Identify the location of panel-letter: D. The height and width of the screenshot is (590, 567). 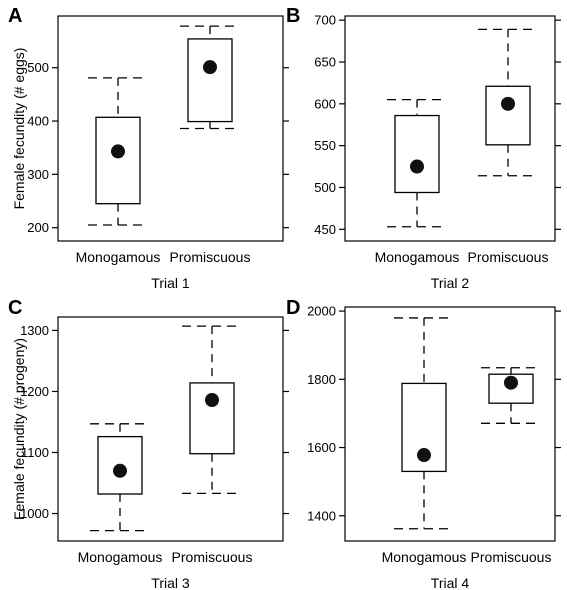
(293, 308).